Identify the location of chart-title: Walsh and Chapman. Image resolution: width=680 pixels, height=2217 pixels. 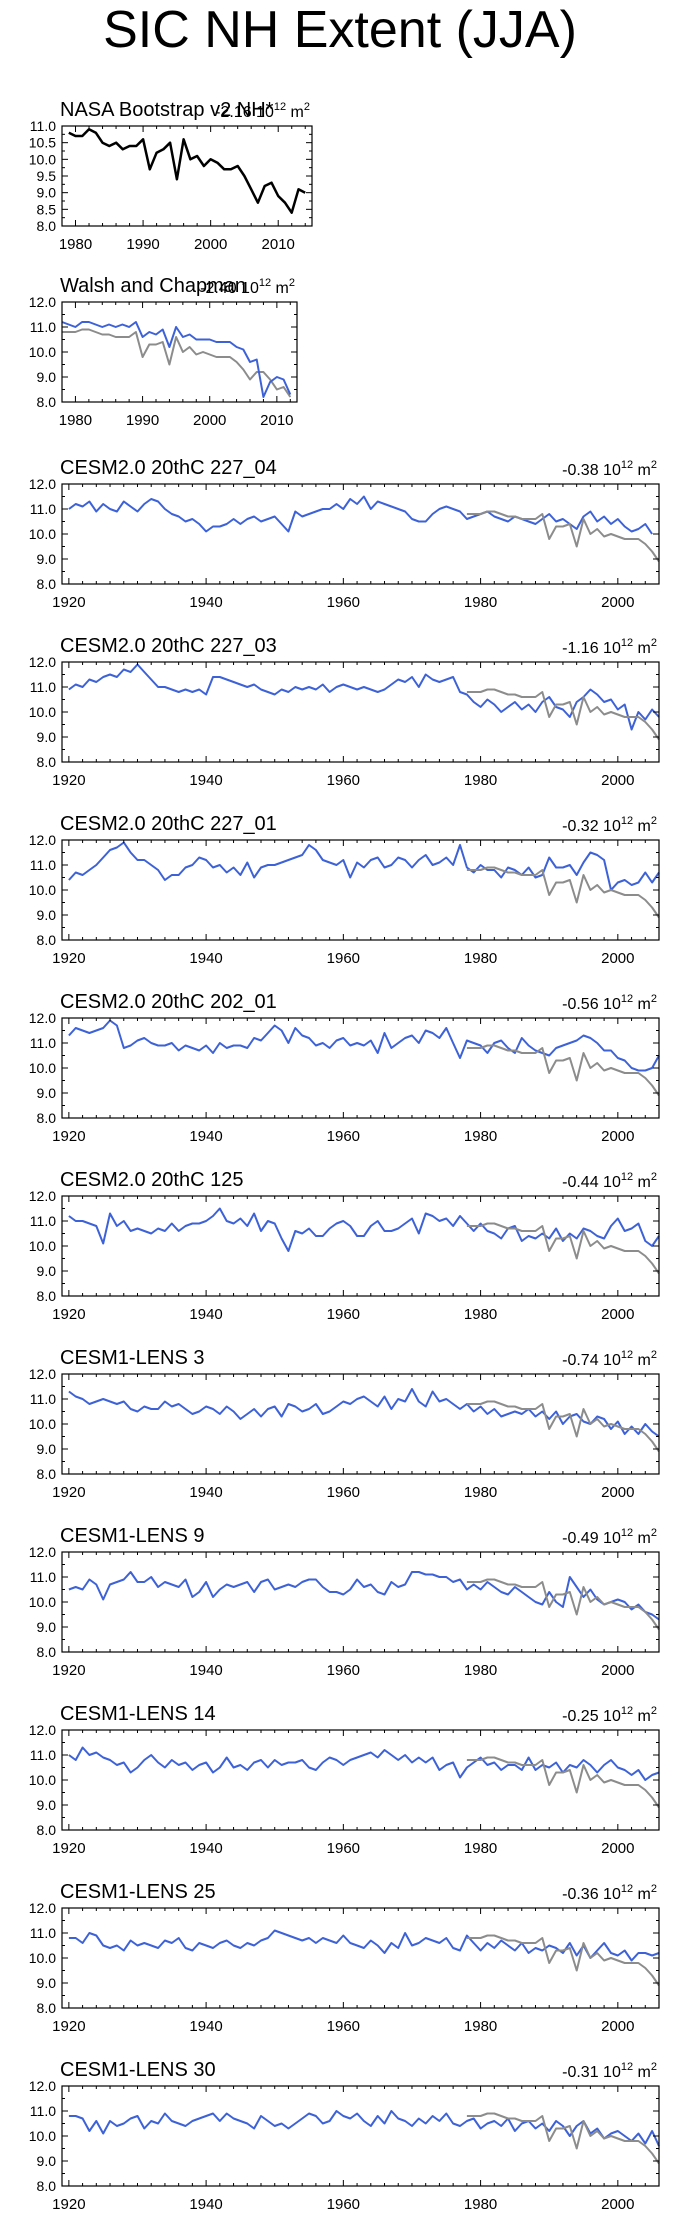
(153, 286).